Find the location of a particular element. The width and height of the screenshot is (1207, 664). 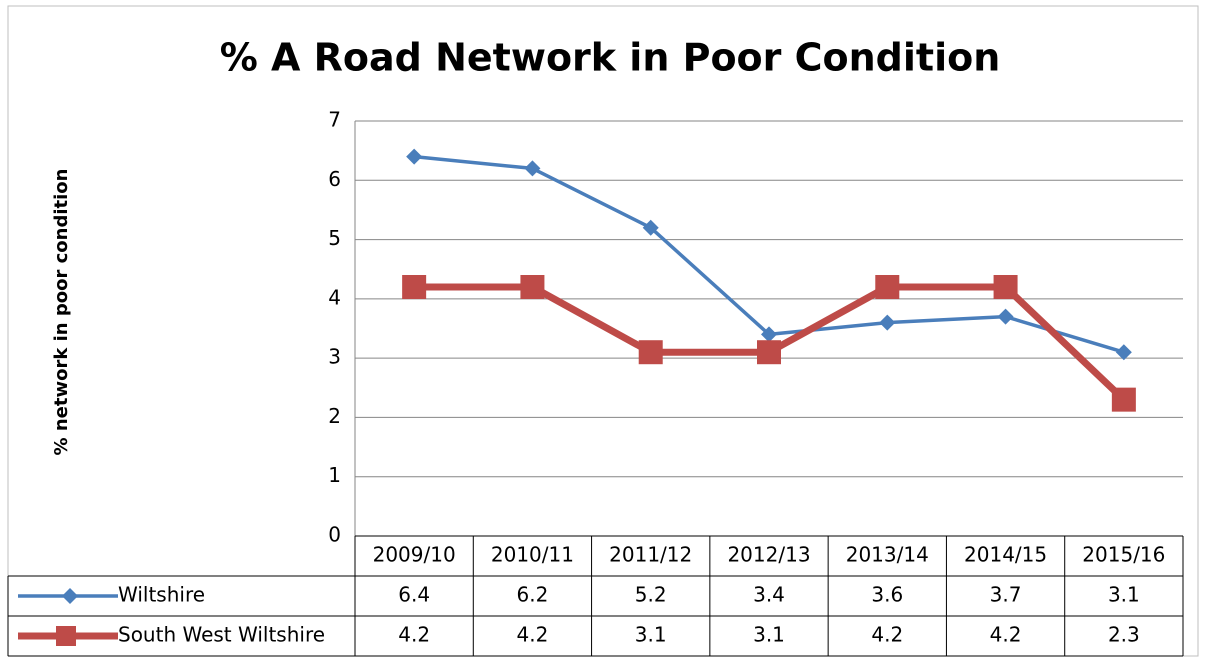

x-tick-label: 2013/14 is located at coordinates (887, 555).